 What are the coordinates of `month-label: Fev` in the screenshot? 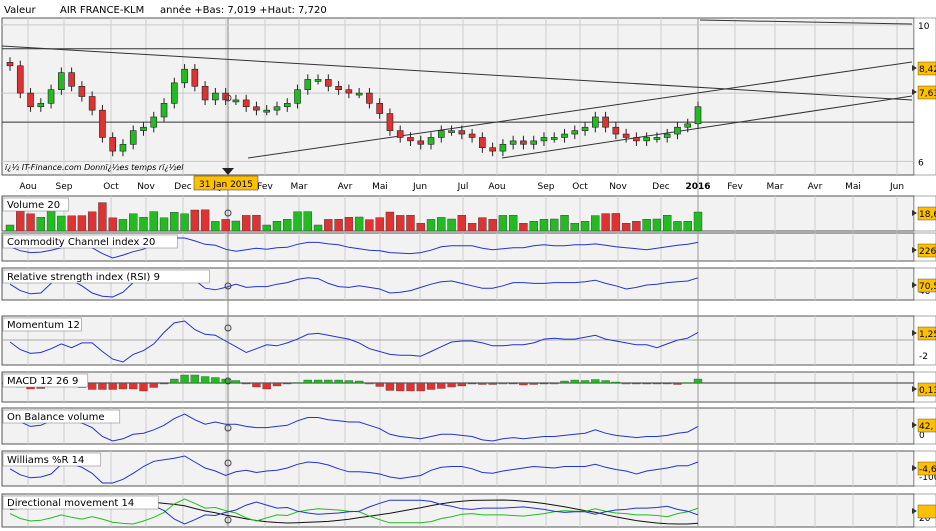 It's located at (265, 187).